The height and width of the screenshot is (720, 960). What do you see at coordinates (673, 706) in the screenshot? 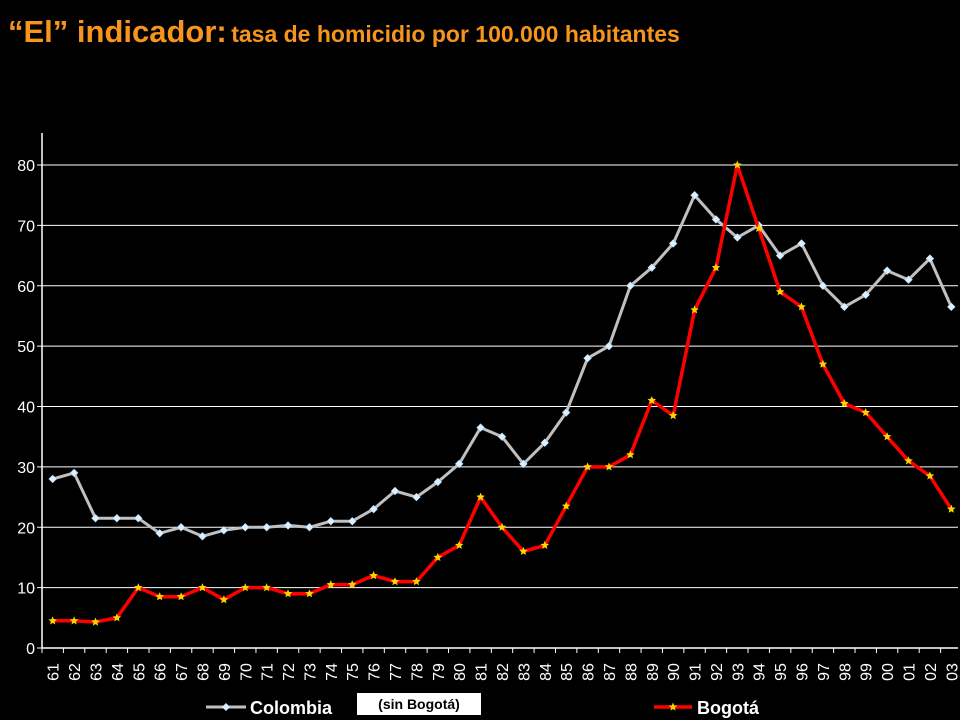
I see `legend-marker-bogota` at bounding box center [673, 706].